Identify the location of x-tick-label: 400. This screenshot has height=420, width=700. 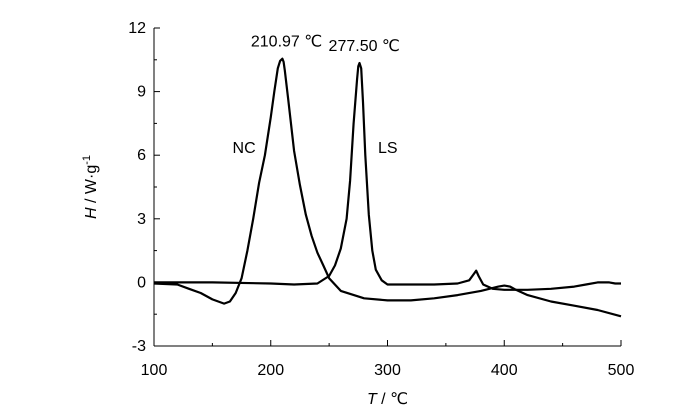
(504, 370).